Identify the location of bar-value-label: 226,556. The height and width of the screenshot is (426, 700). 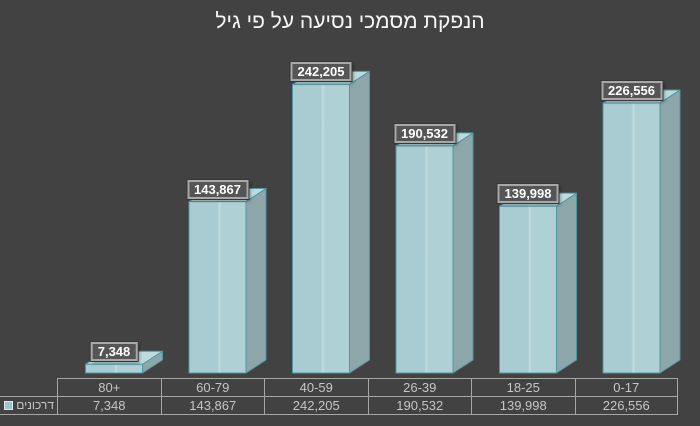
(631, 90).